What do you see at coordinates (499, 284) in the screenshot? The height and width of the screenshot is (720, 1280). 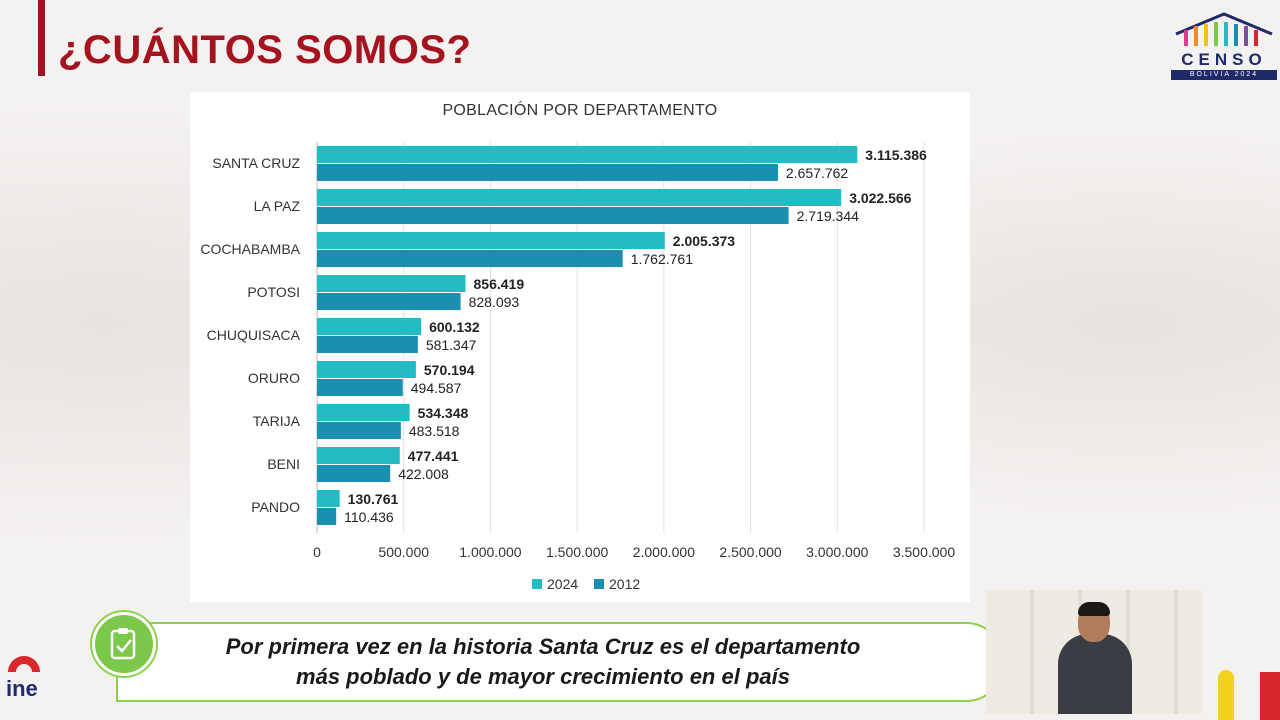 I see `data-label-2024: 856.419` at bounding box center [499, 284].